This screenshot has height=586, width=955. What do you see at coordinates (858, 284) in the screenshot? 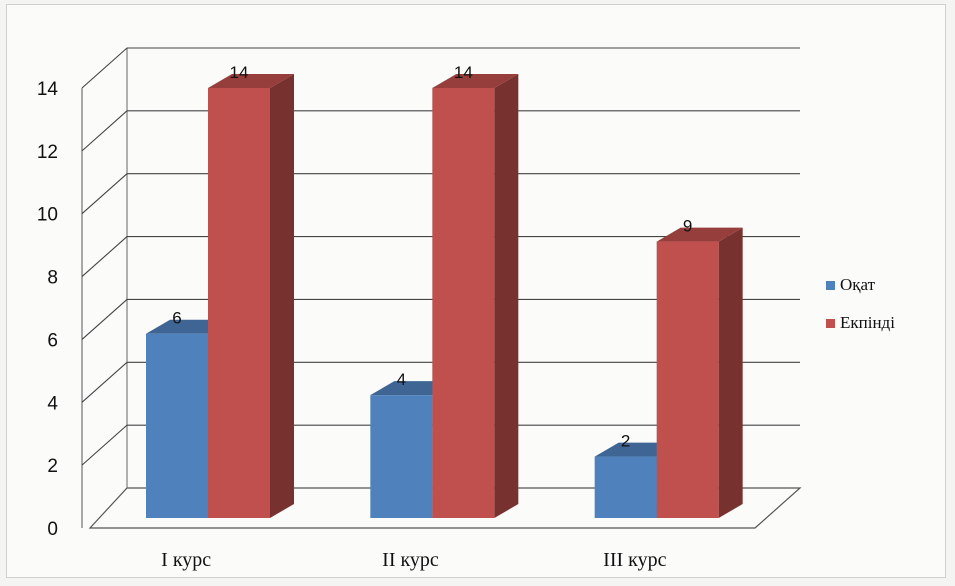
I see `legend-label: Оқат` at bounding box center [858, 284].